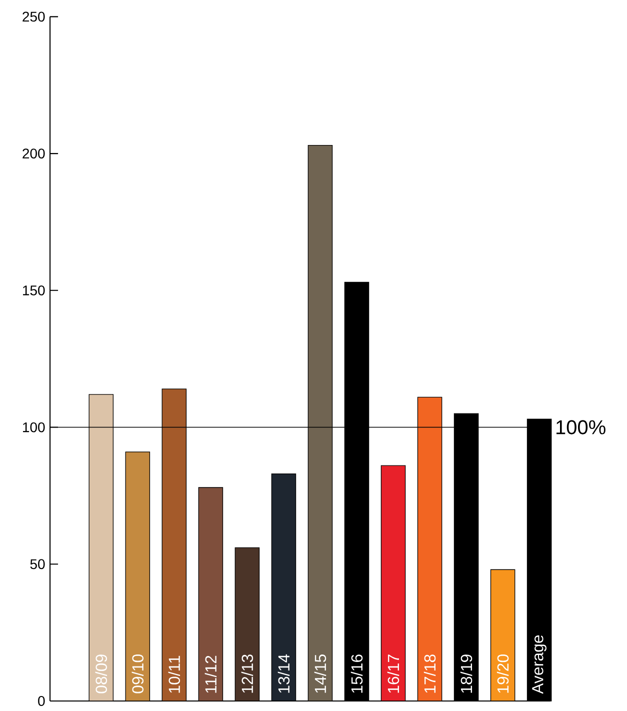 This screenshot has width=627, height=711. Describe the element at coordinates (34, 427) in the screenshot. I see `y-tick-label: 100` at that location.